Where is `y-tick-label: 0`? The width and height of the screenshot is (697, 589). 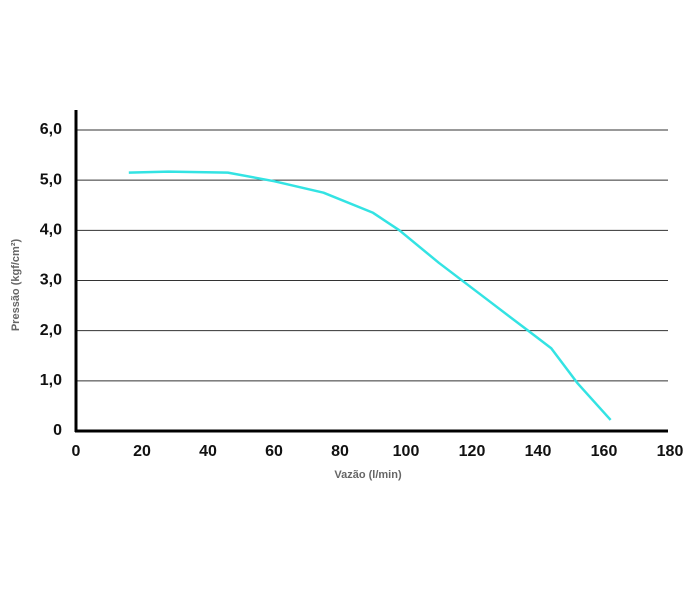 y-tick-label: 0 is located at coordinates (57, 430).